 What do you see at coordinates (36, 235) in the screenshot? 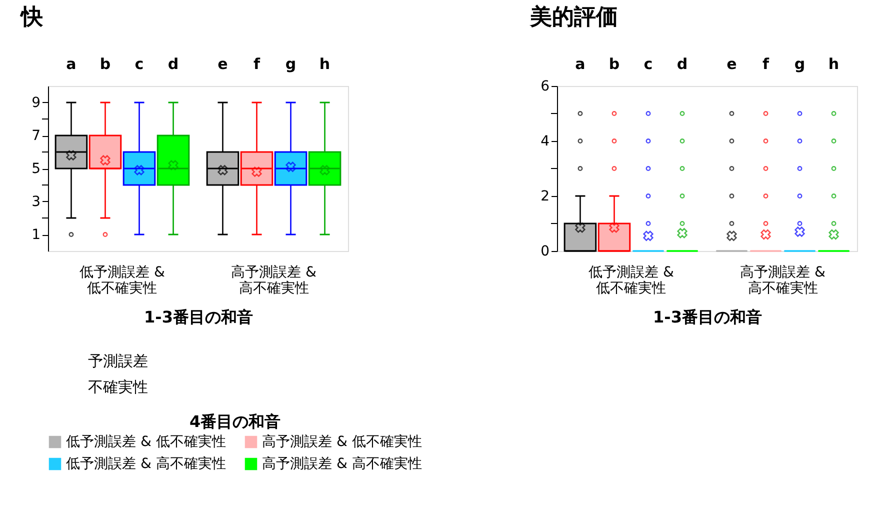
I see `y-tick-label: 1` at bounding box center [36, 235].